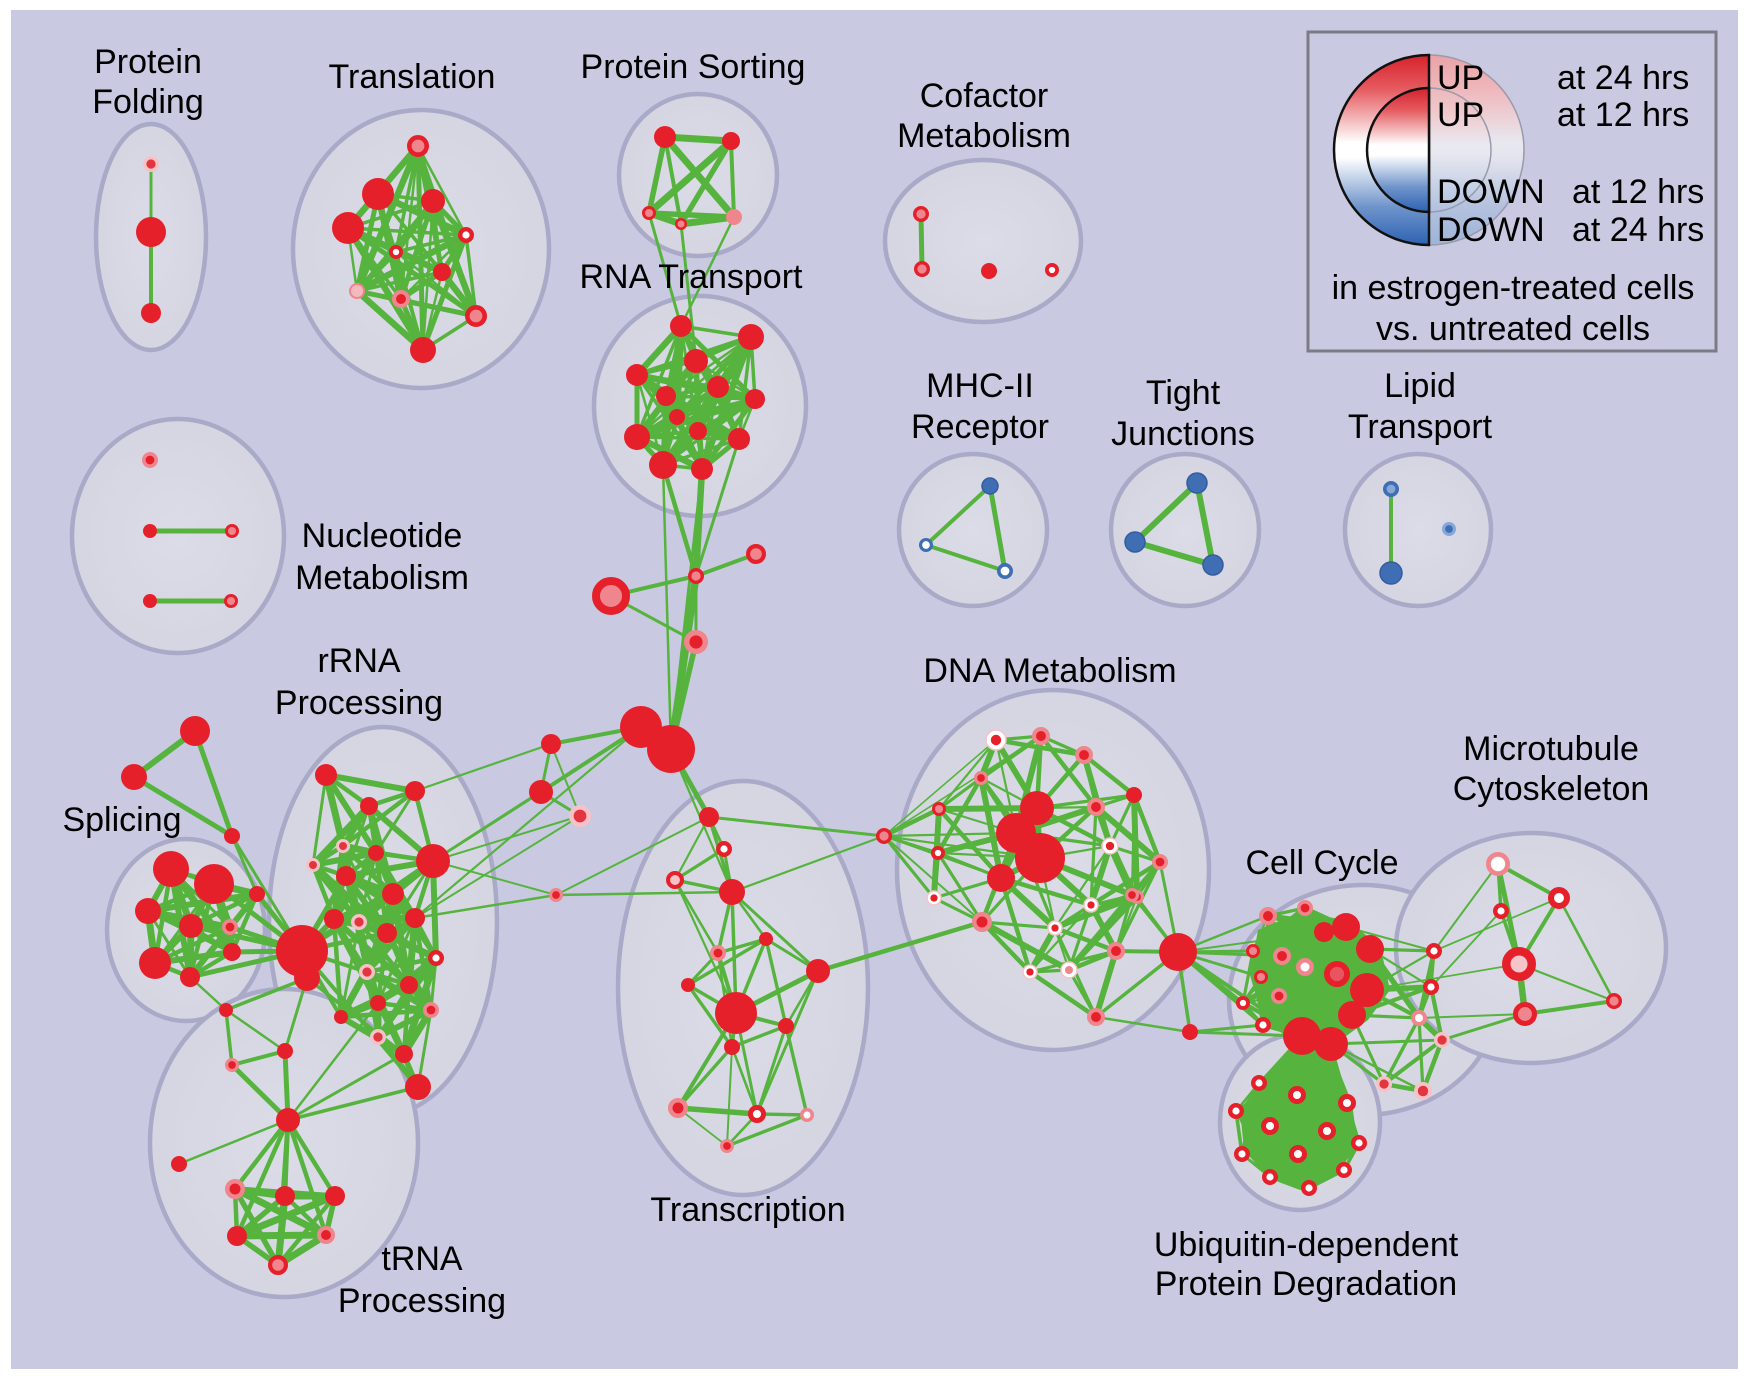 The image size is (1750, 1376). I want to click on svg-text: in estrogen-treated cells, so click(1513, 288).